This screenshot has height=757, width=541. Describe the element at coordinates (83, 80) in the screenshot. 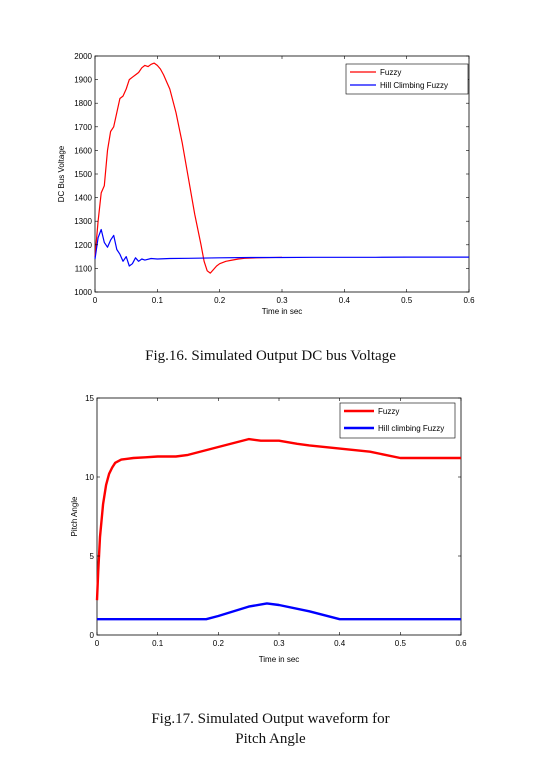

I see `y-tick-label: 1900` at that location.